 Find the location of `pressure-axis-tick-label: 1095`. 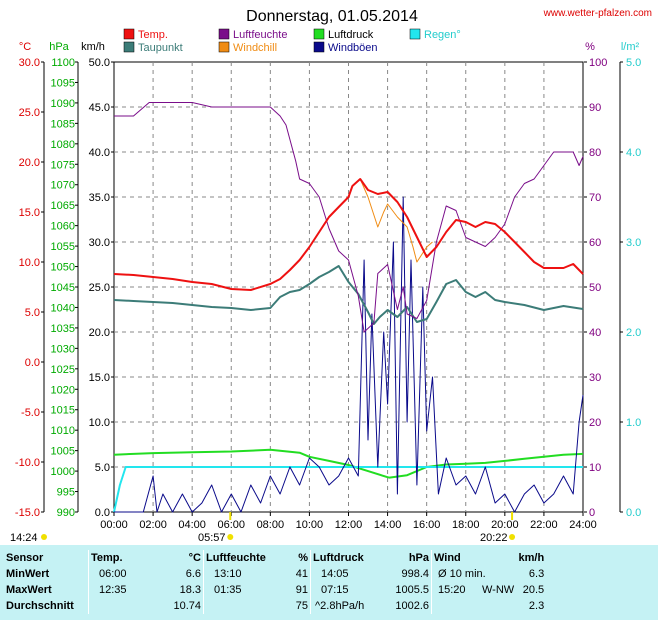

pressure-axis-tick-label: 1095 is located at coordinates (63, 83).